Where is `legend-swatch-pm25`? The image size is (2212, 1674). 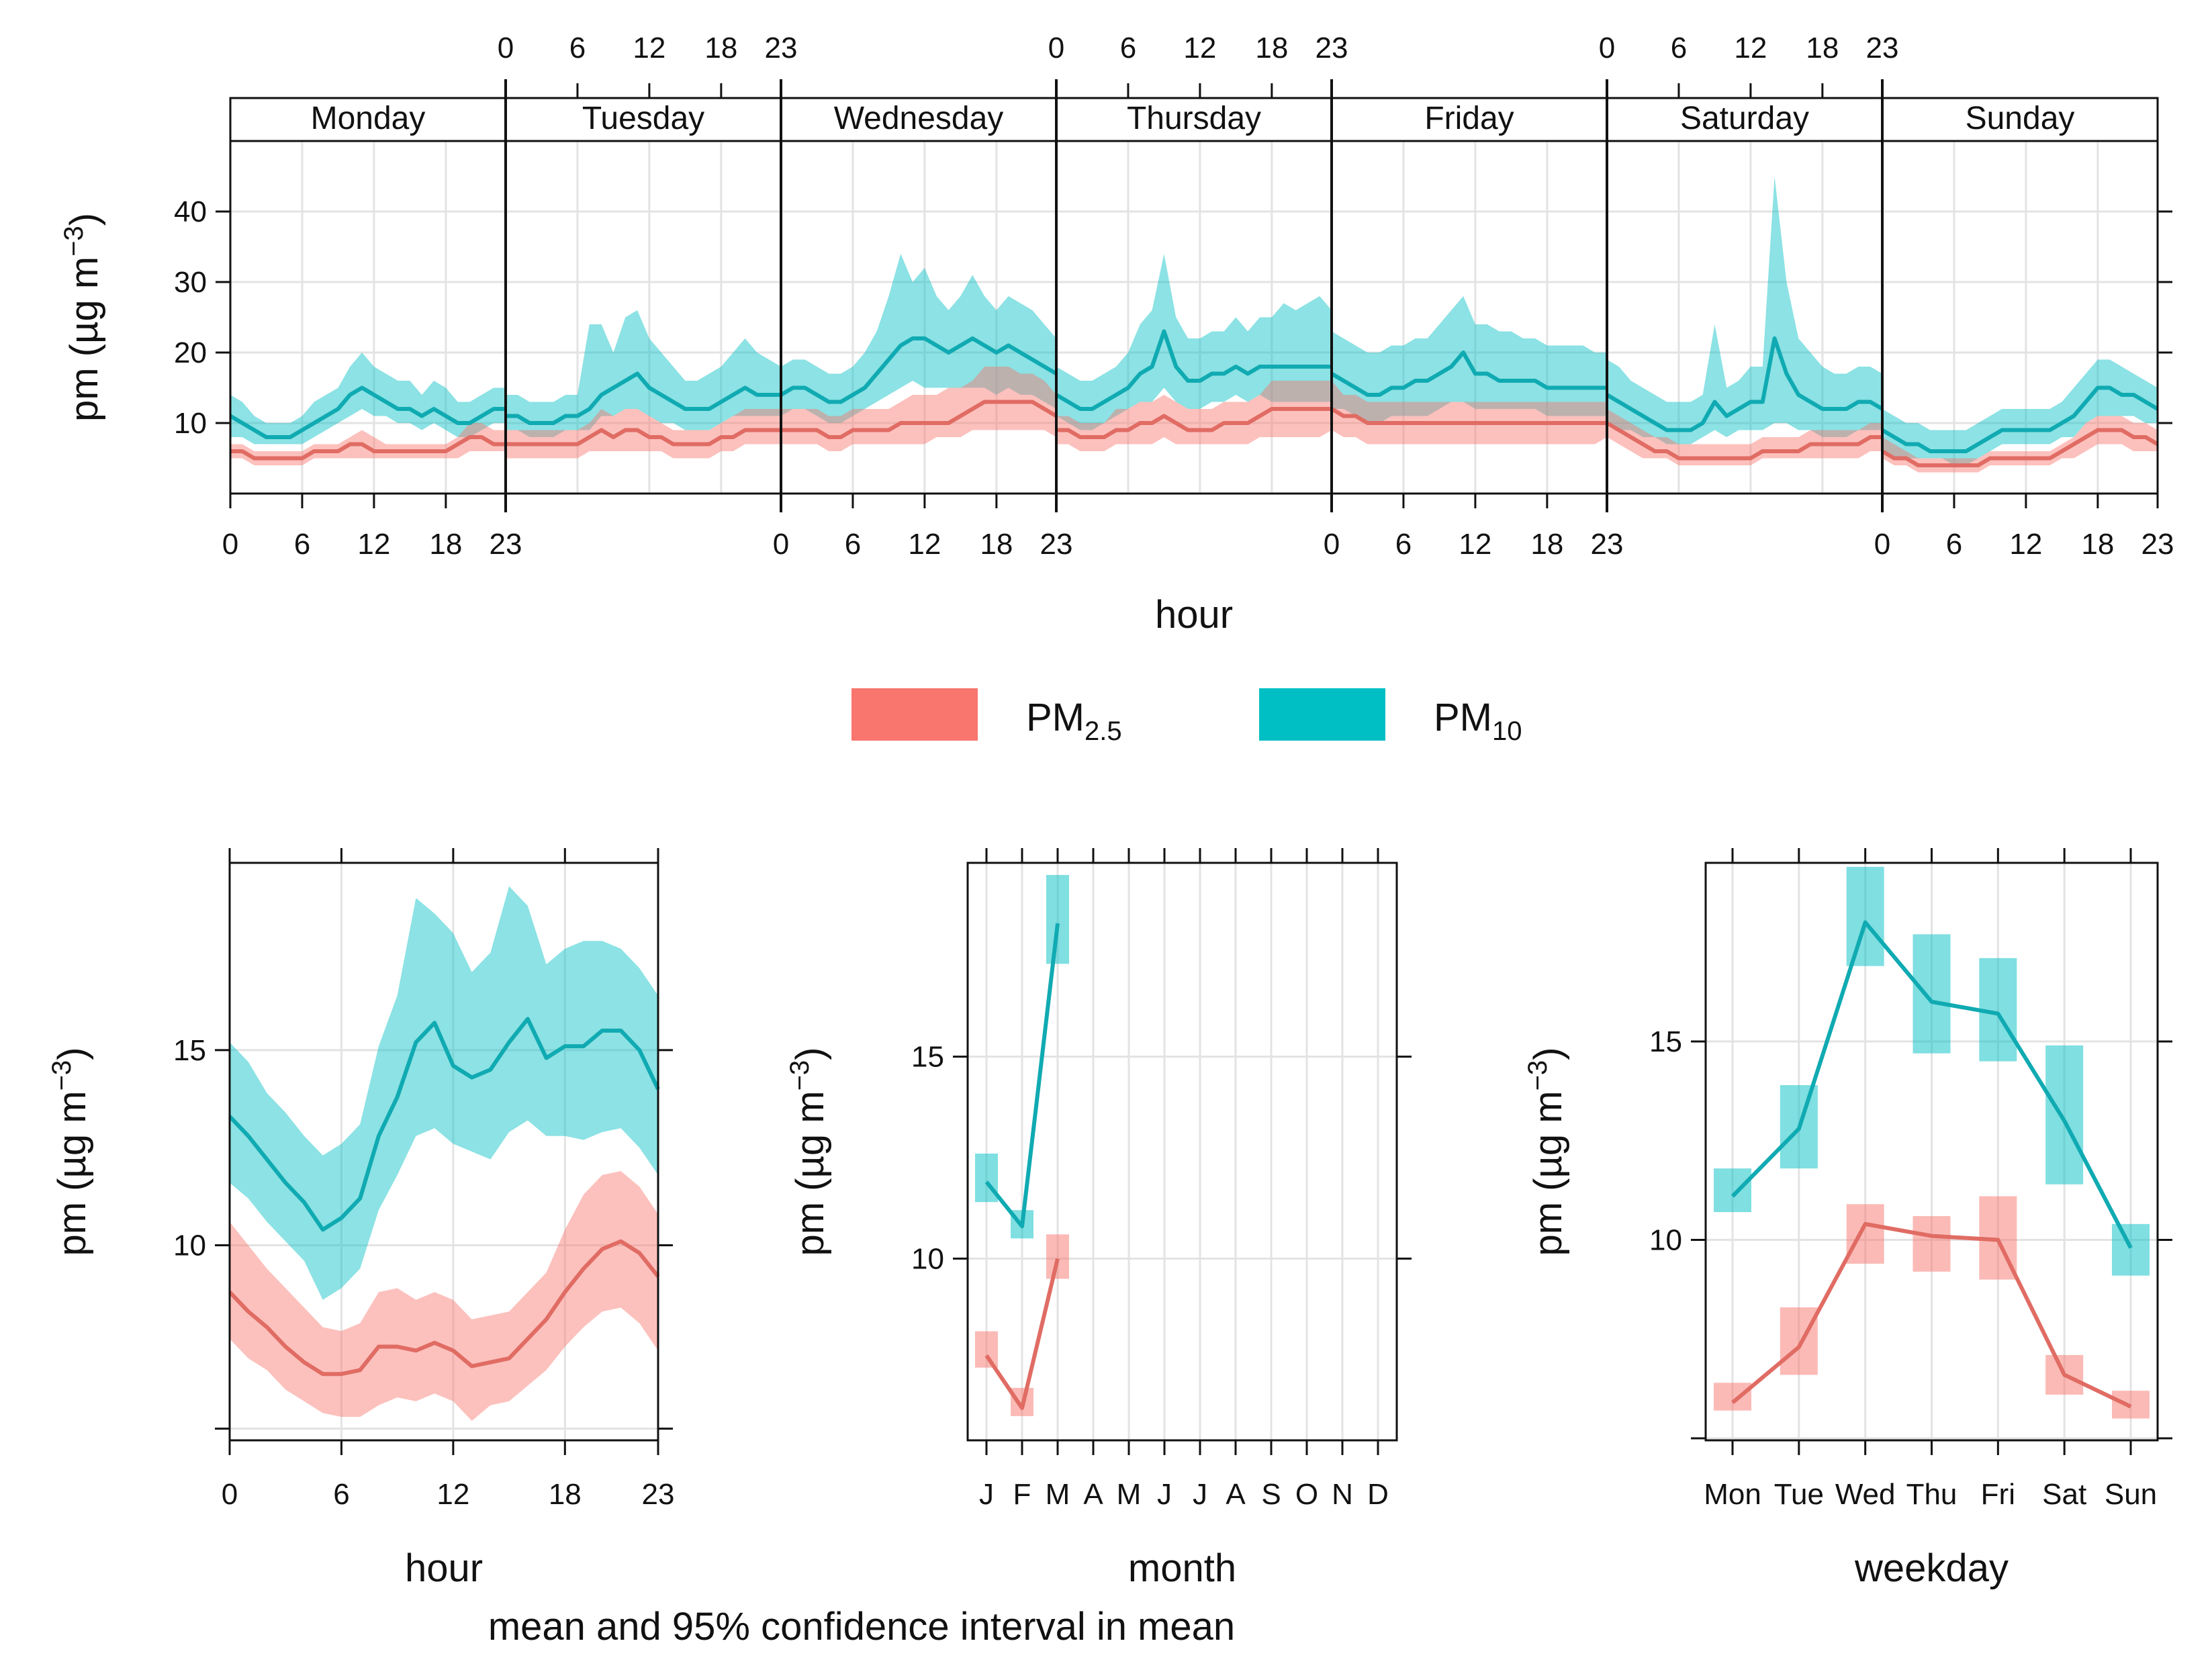 legend-swatch-pm25 is located at coordinates (915, 714).